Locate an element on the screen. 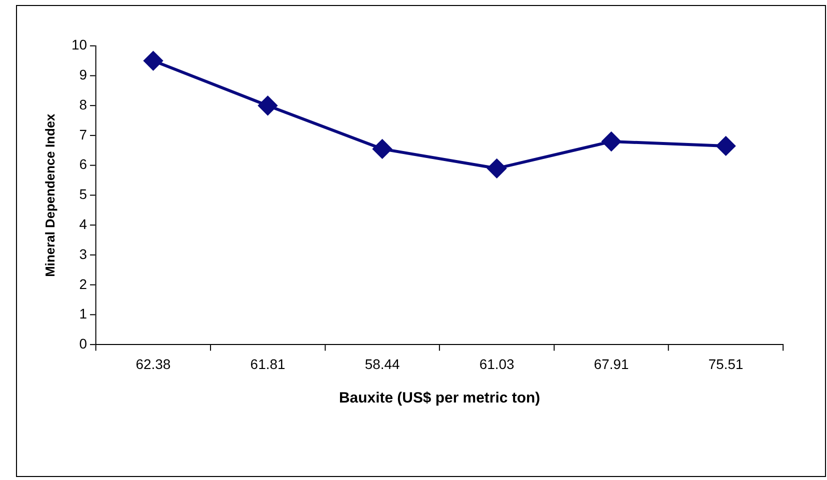 This screenshot has height=480, width=827. y-tick-label: 5 is located at coordinates (83, 194).